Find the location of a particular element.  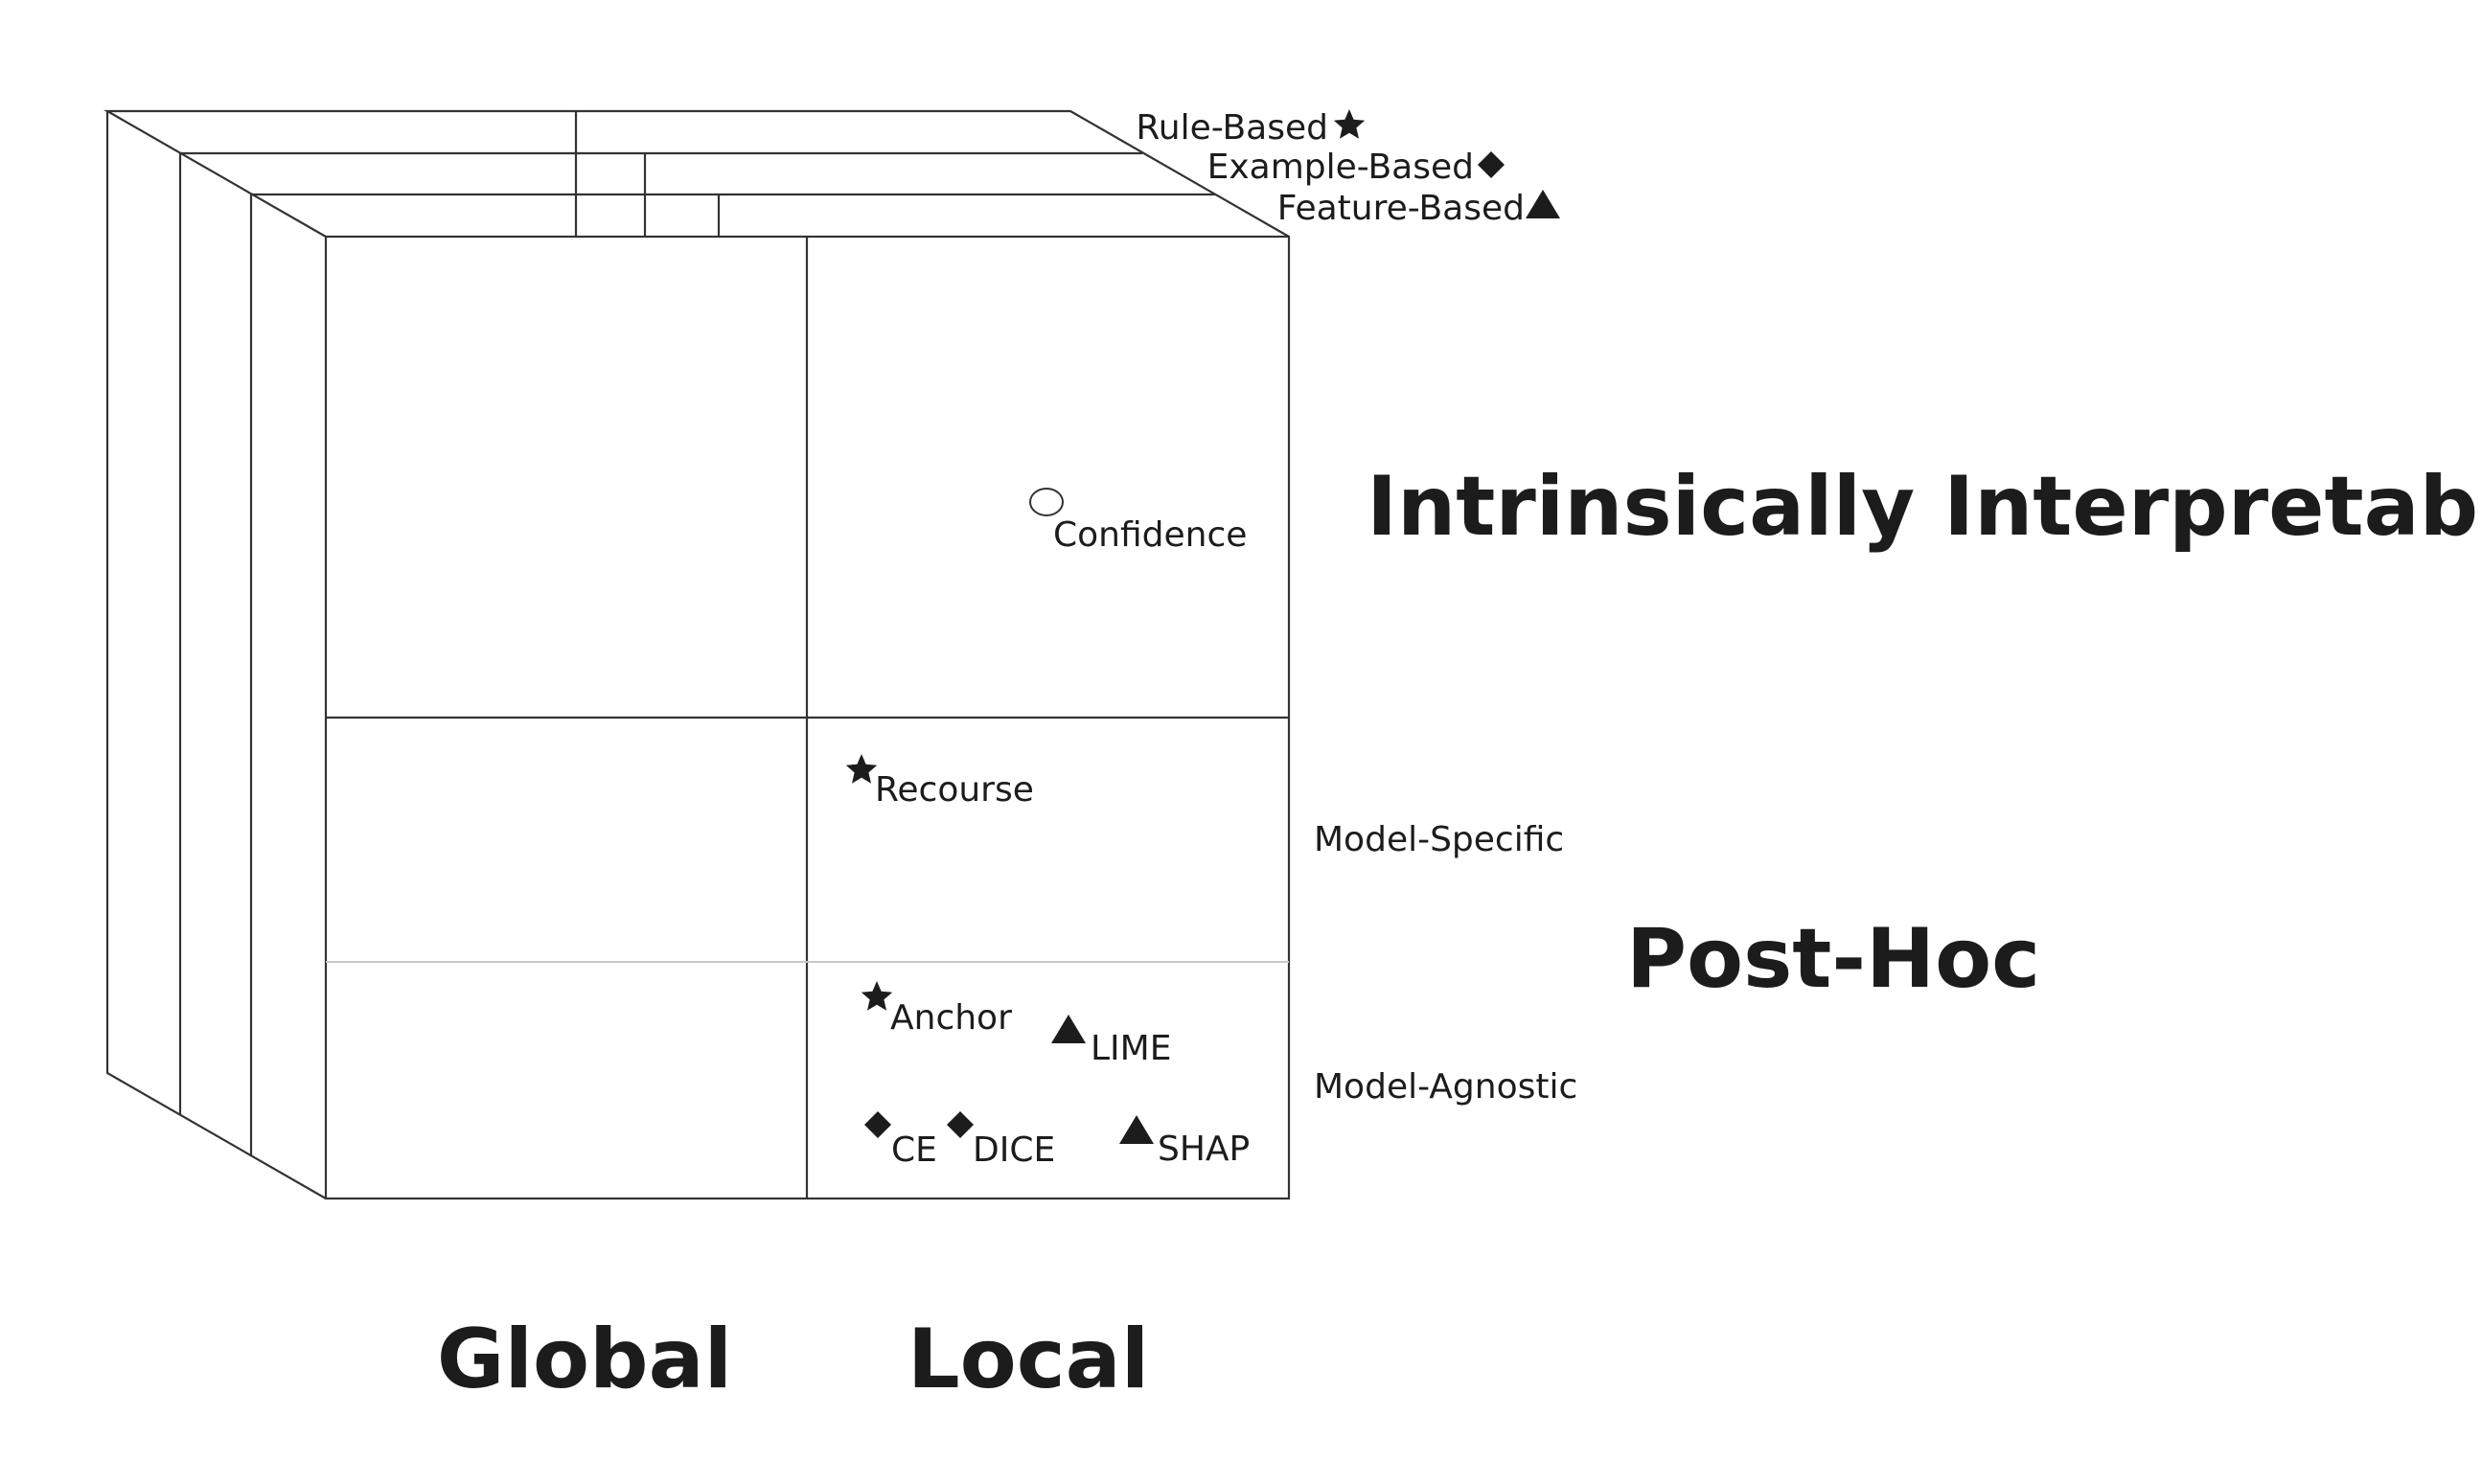

method-shap-label: SHAP is located at coordinates (1204, 1149).